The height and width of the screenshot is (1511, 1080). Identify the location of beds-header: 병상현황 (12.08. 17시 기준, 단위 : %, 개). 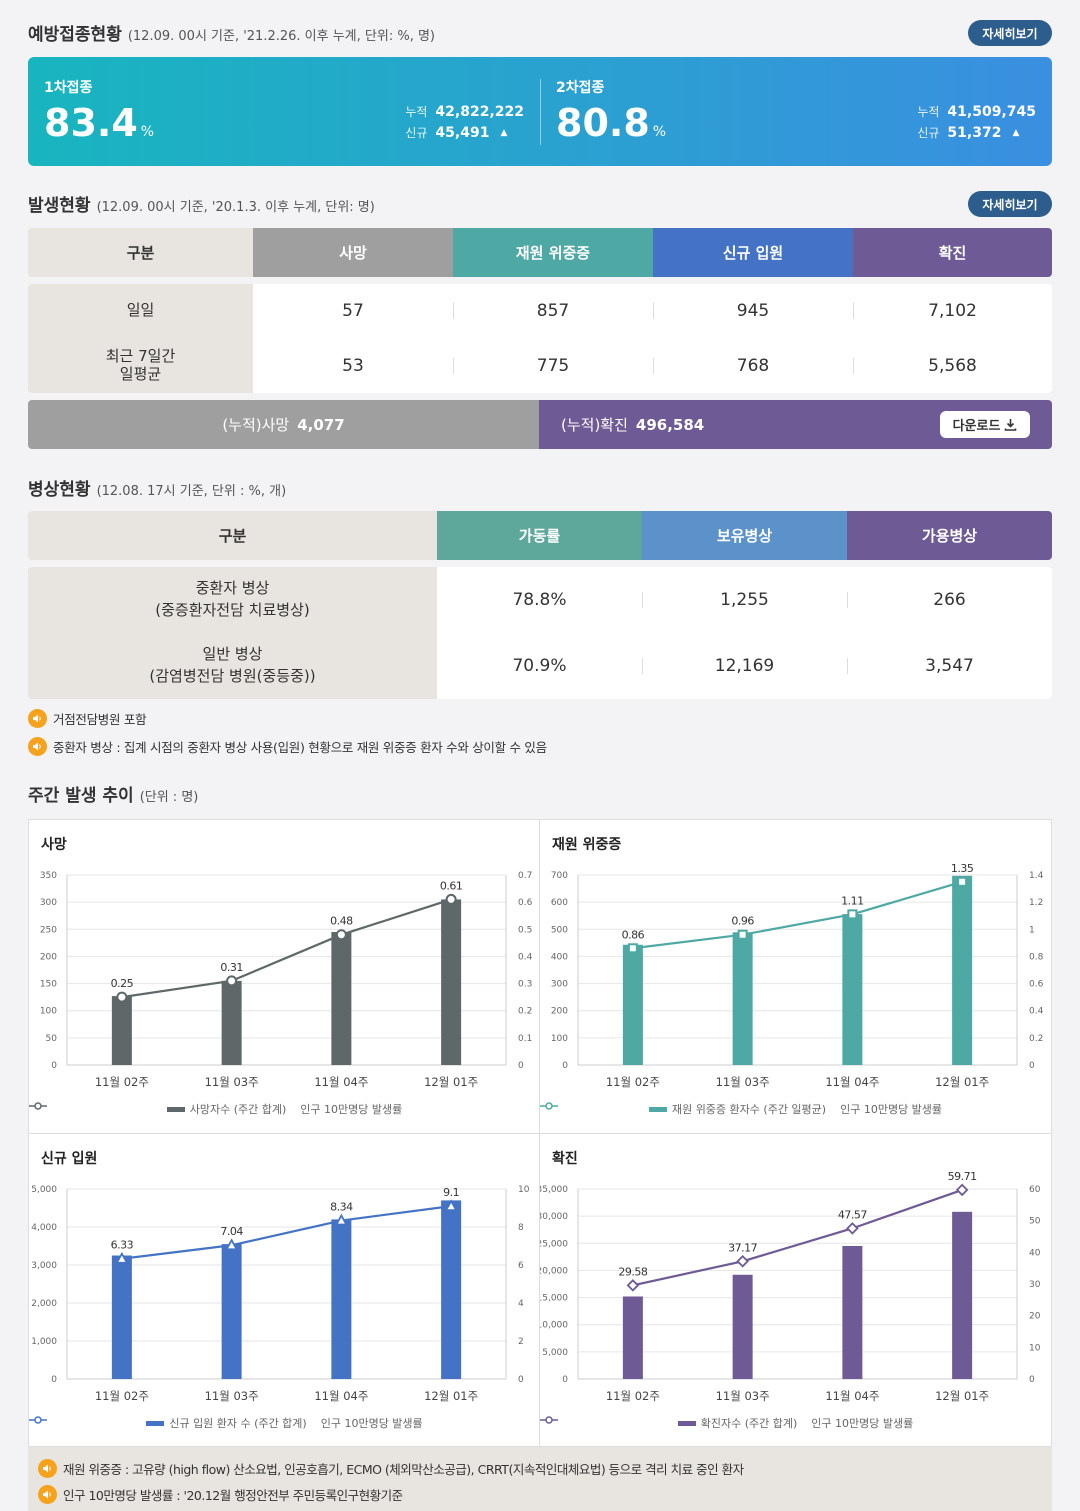
(157, 487).